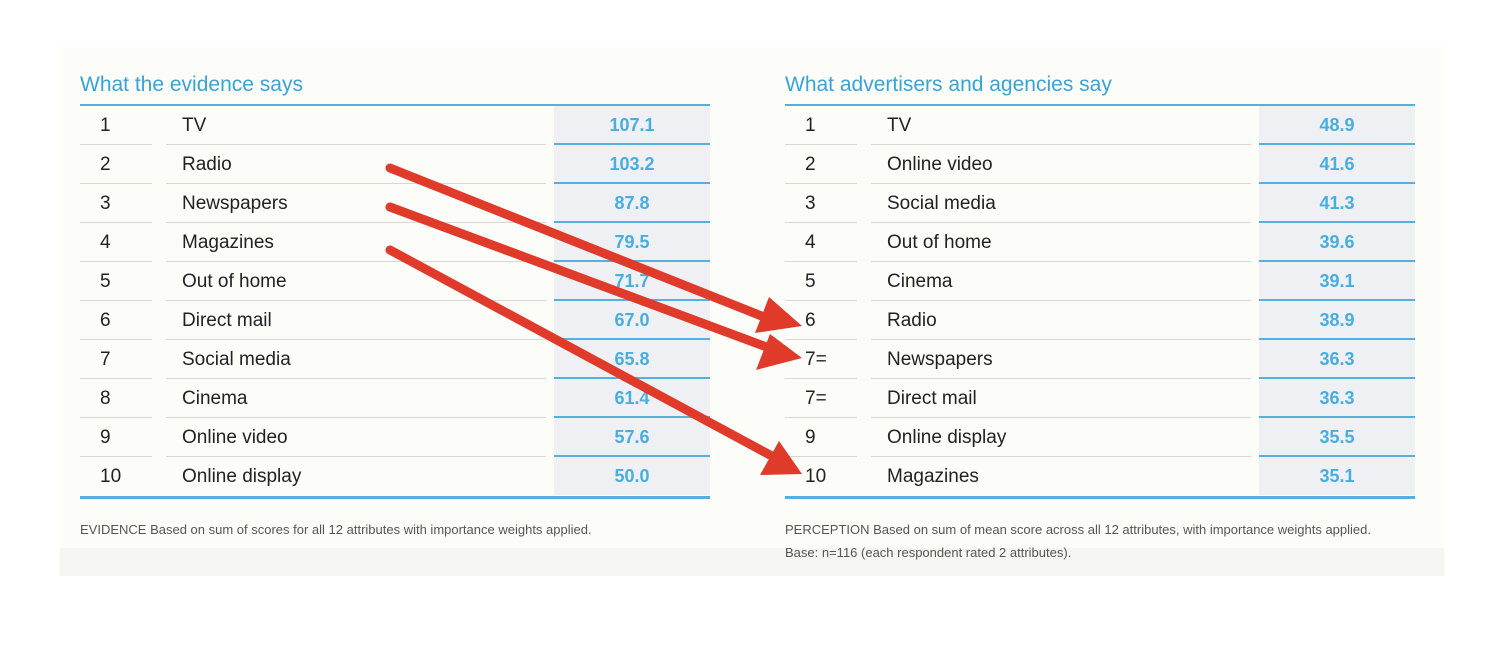 Image resolution: width=1502 pixels, height=656 pixels. I want to click on table-row: 1 TV 48.9, so click(1100, 125).